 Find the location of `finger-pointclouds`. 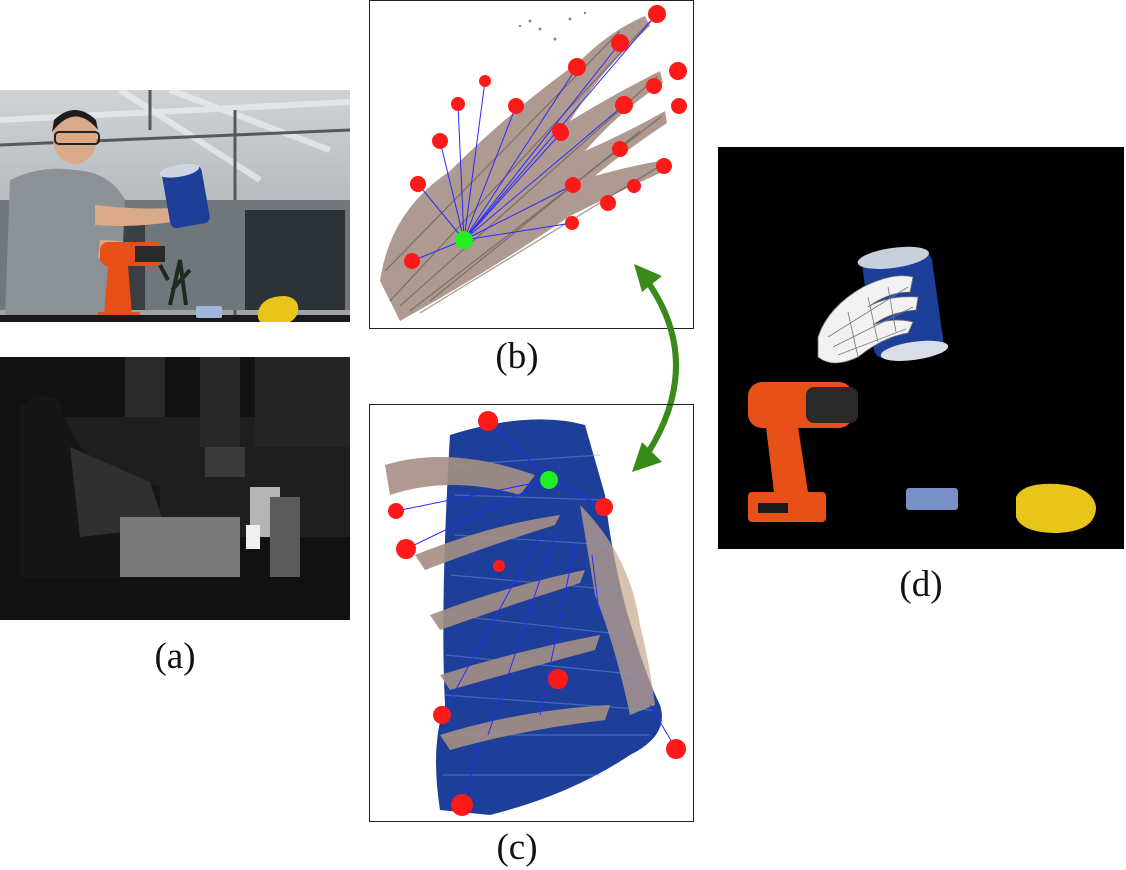

finger-pointclouds is located at coordinates (497, 603).